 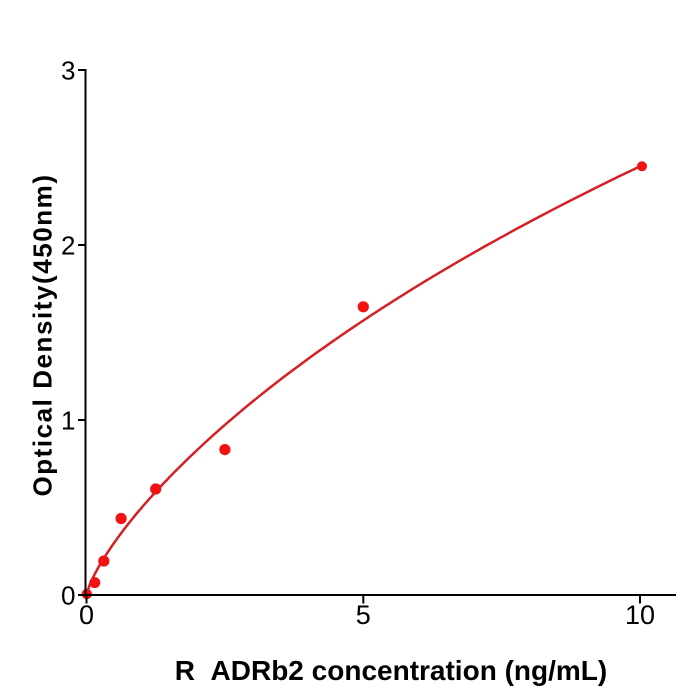 I want to click on svg-text: 10, so click(x=640, y=615).